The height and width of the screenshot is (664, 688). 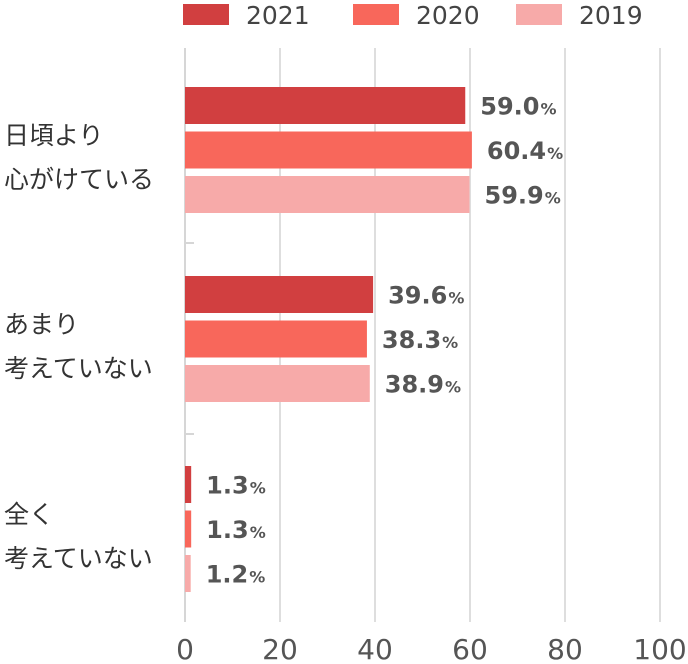 I want to click on x-axis-ticks: 0 20 40 60 80 100, so click(x=431, y=648).